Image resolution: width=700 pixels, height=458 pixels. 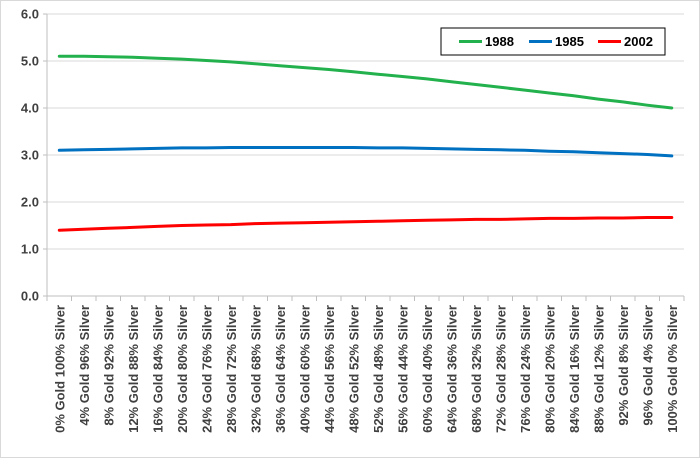 What do you see at coordinates (451, 369) in the screenshot?
I see `x-tick-label: 64% Gold 36% Silver` at bounding box center [451, 369].